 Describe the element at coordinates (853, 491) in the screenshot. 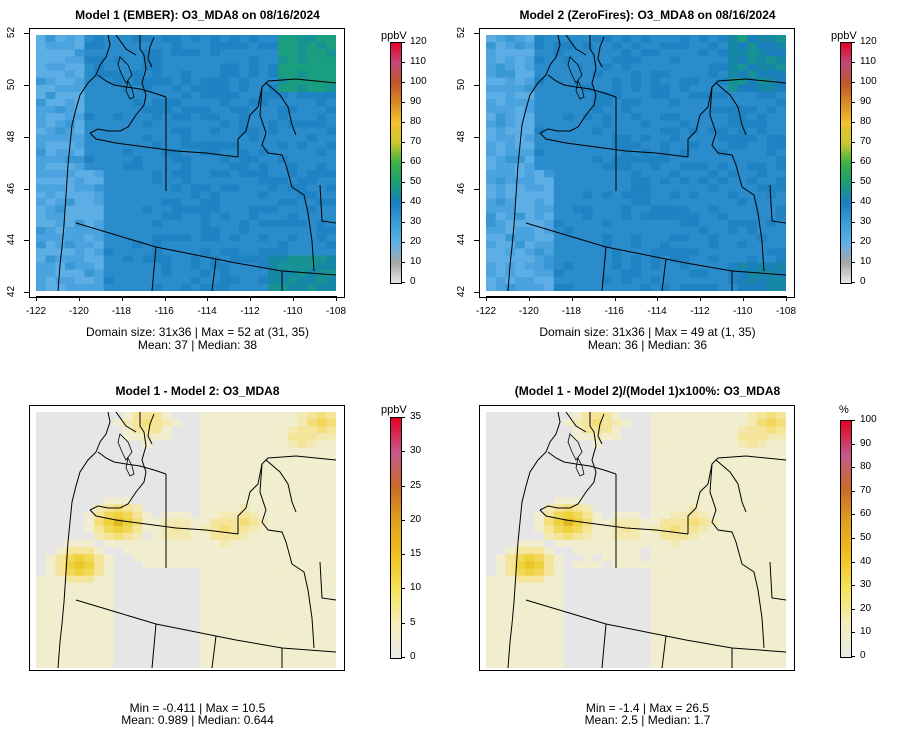

I see `colorbar-tick-mark` at that location.